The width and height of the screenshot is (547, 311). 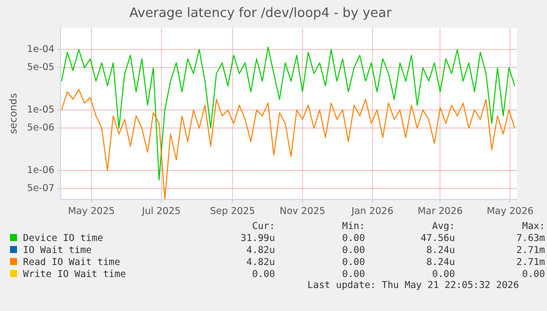 I want to click on y-tick-label: 5e-07, so click(x=40, y=188).